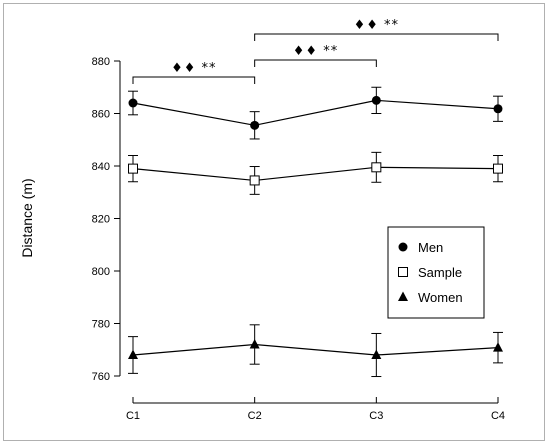 This screenshot has height=446, width=550. I want to click on x-tick-label: C1, so click(133, 416).